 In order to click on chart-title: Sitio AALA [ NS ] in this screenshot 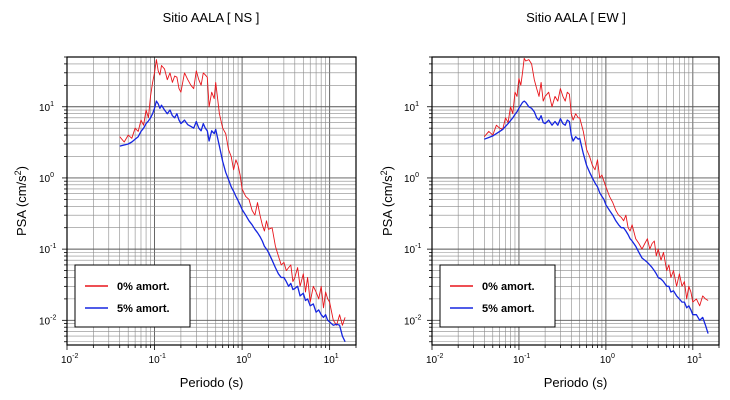, I will do `click(211, 17)`.